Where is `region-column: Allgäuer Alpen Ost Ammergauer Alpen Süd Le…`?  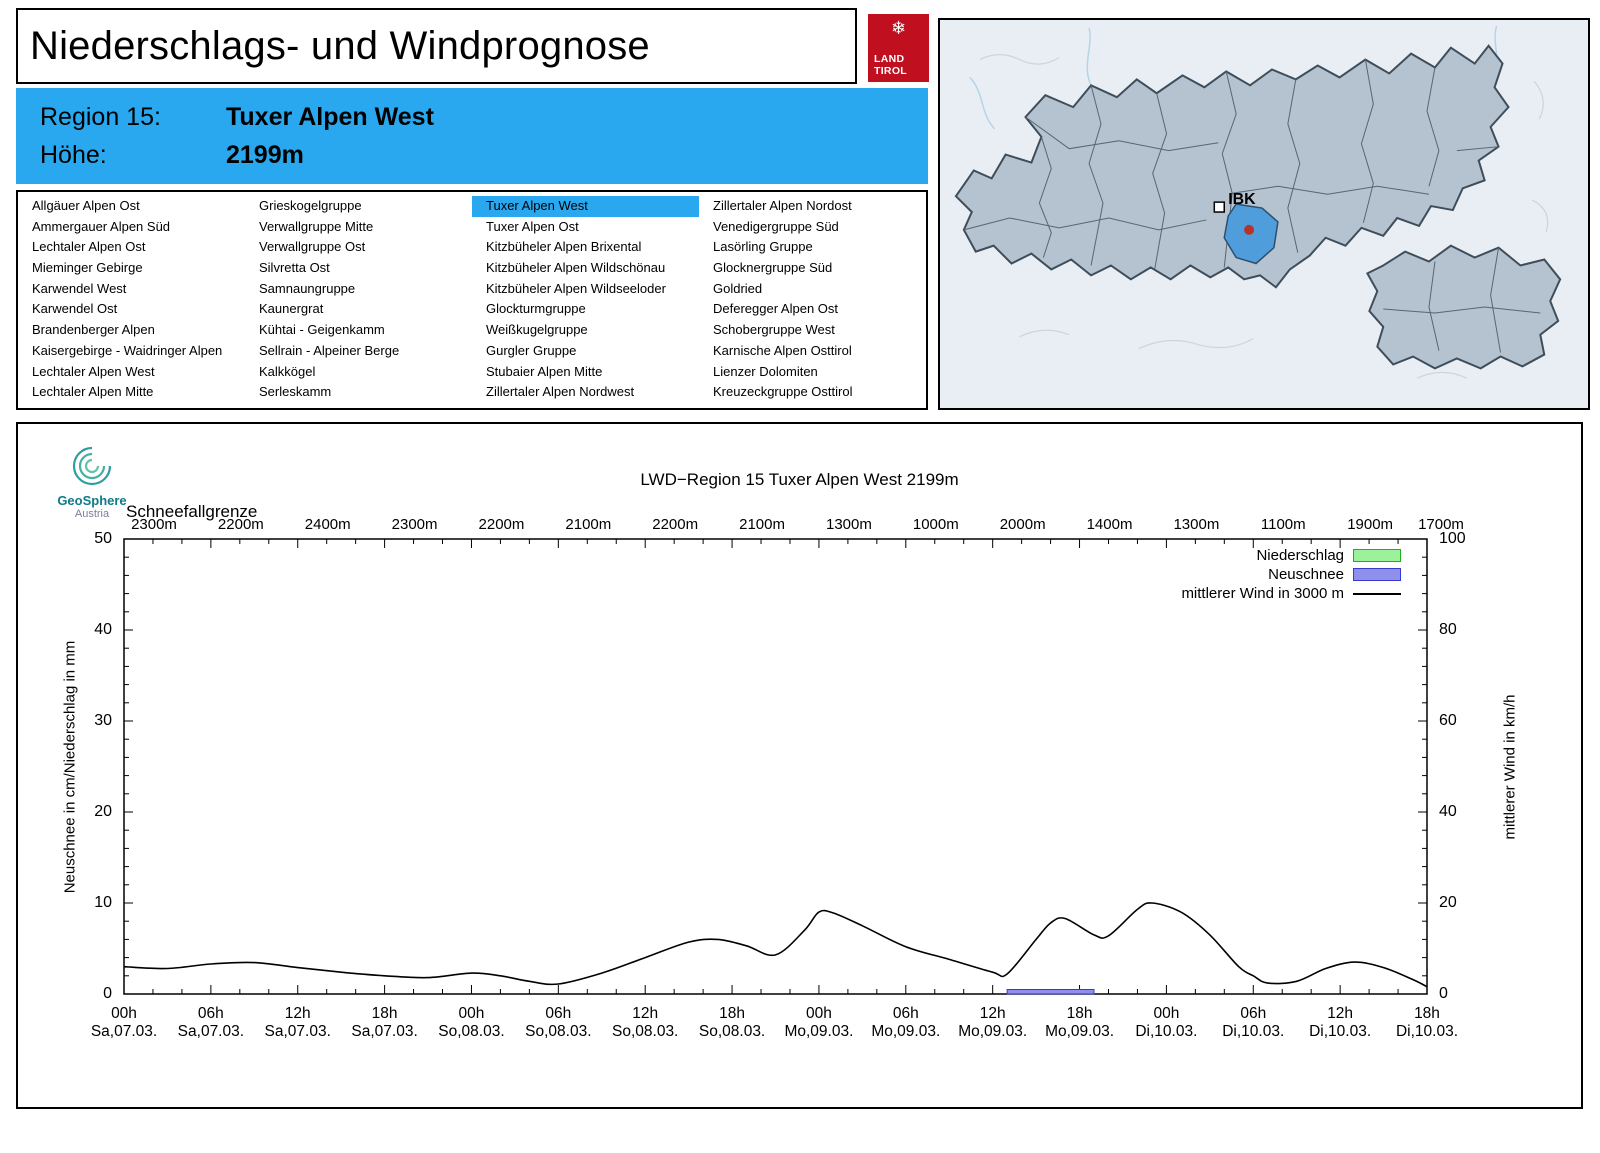
region-column: Allgäuer Alpen Ost Ammergauer Alpen Süd Le… is located at coordinates (131, 300).